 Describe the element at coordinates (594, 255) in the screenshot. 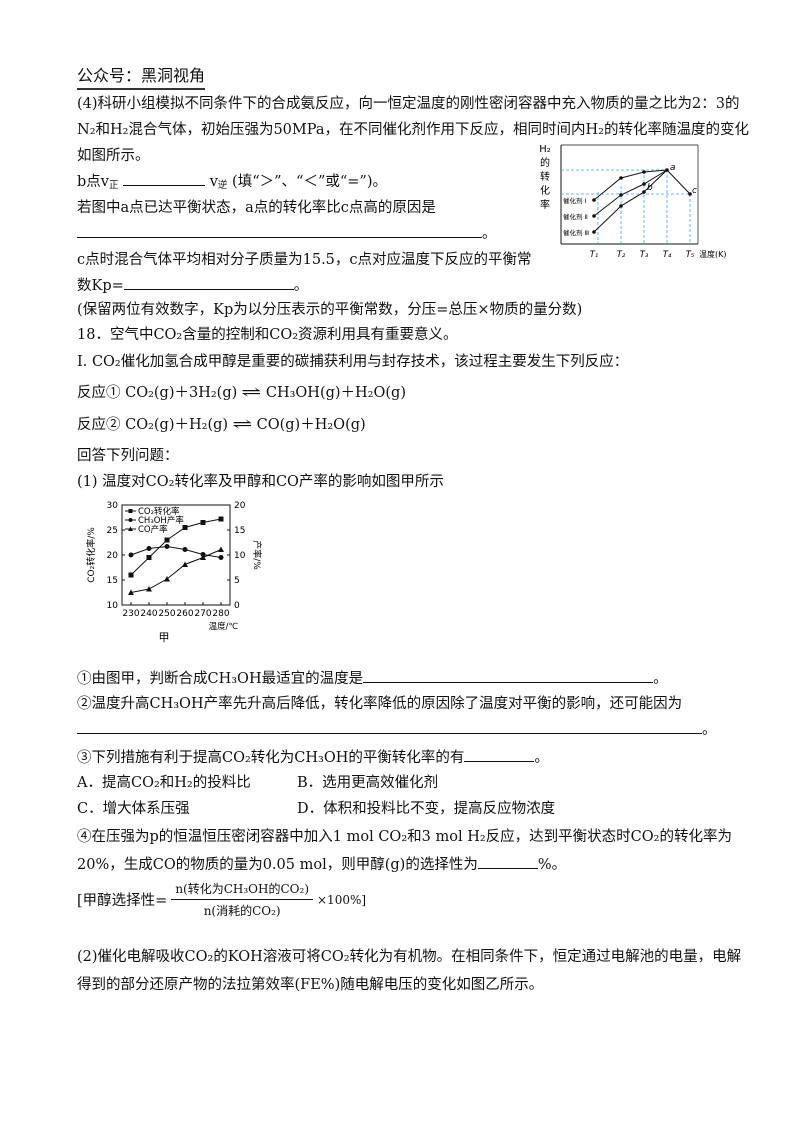

I see `svg-text: T₁` at that location.